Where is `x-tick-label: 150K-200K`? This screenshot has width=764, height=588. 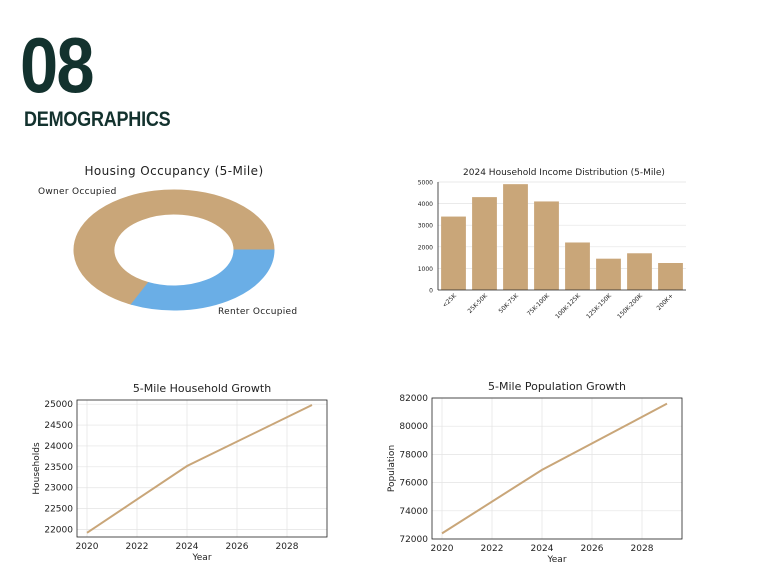
x-tick-label: 150K-200K is located at coordinates (630, 306).